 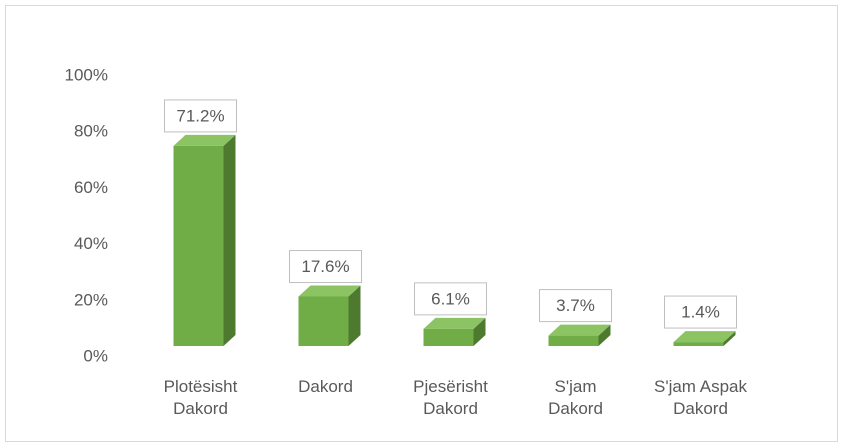 I want to click on x-tick-label: Pjesërisht Dakord, so click(x=450, y=397).